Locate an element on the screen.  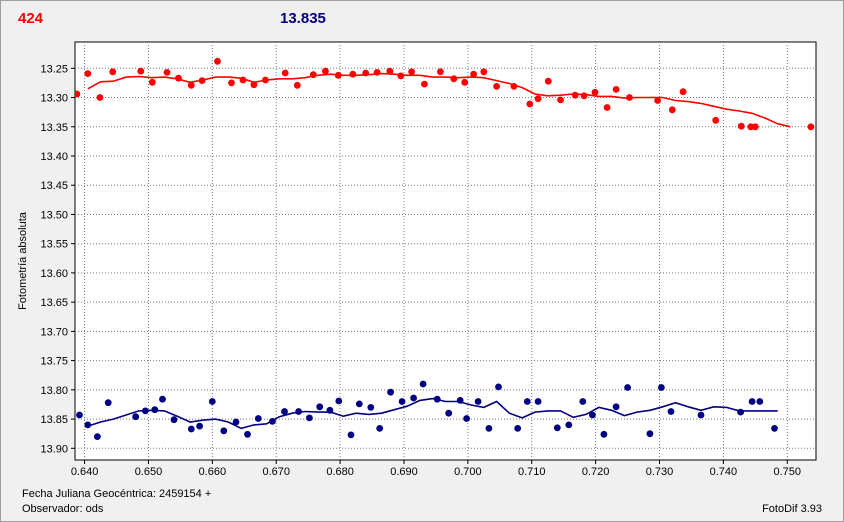
y-tick-label: 13.50 is located at coordinates (54, 215).